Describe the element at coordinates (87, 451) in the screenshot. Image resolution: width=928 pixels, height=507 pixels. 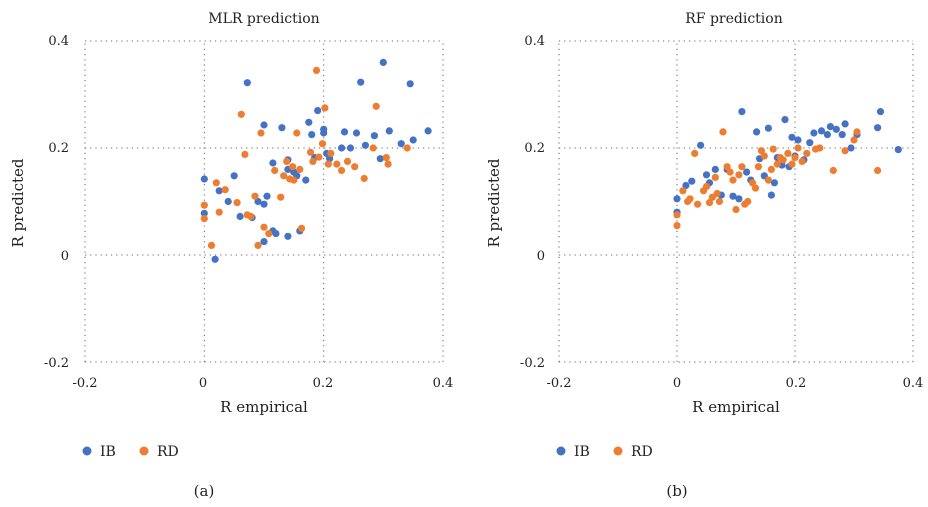
I see `legend-marker-ib` at that location.